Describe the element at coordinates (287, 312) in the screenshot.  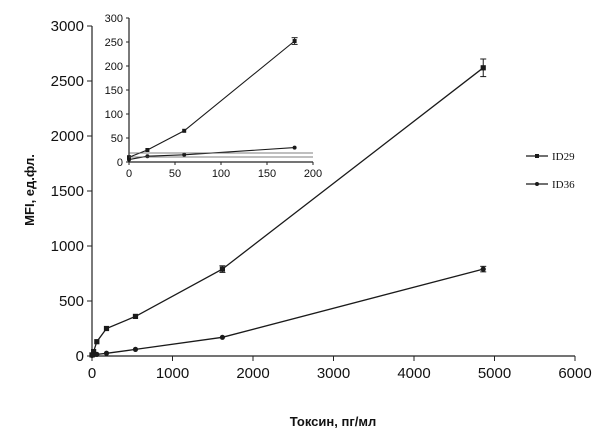
I see `main-series-2-line` at that location.